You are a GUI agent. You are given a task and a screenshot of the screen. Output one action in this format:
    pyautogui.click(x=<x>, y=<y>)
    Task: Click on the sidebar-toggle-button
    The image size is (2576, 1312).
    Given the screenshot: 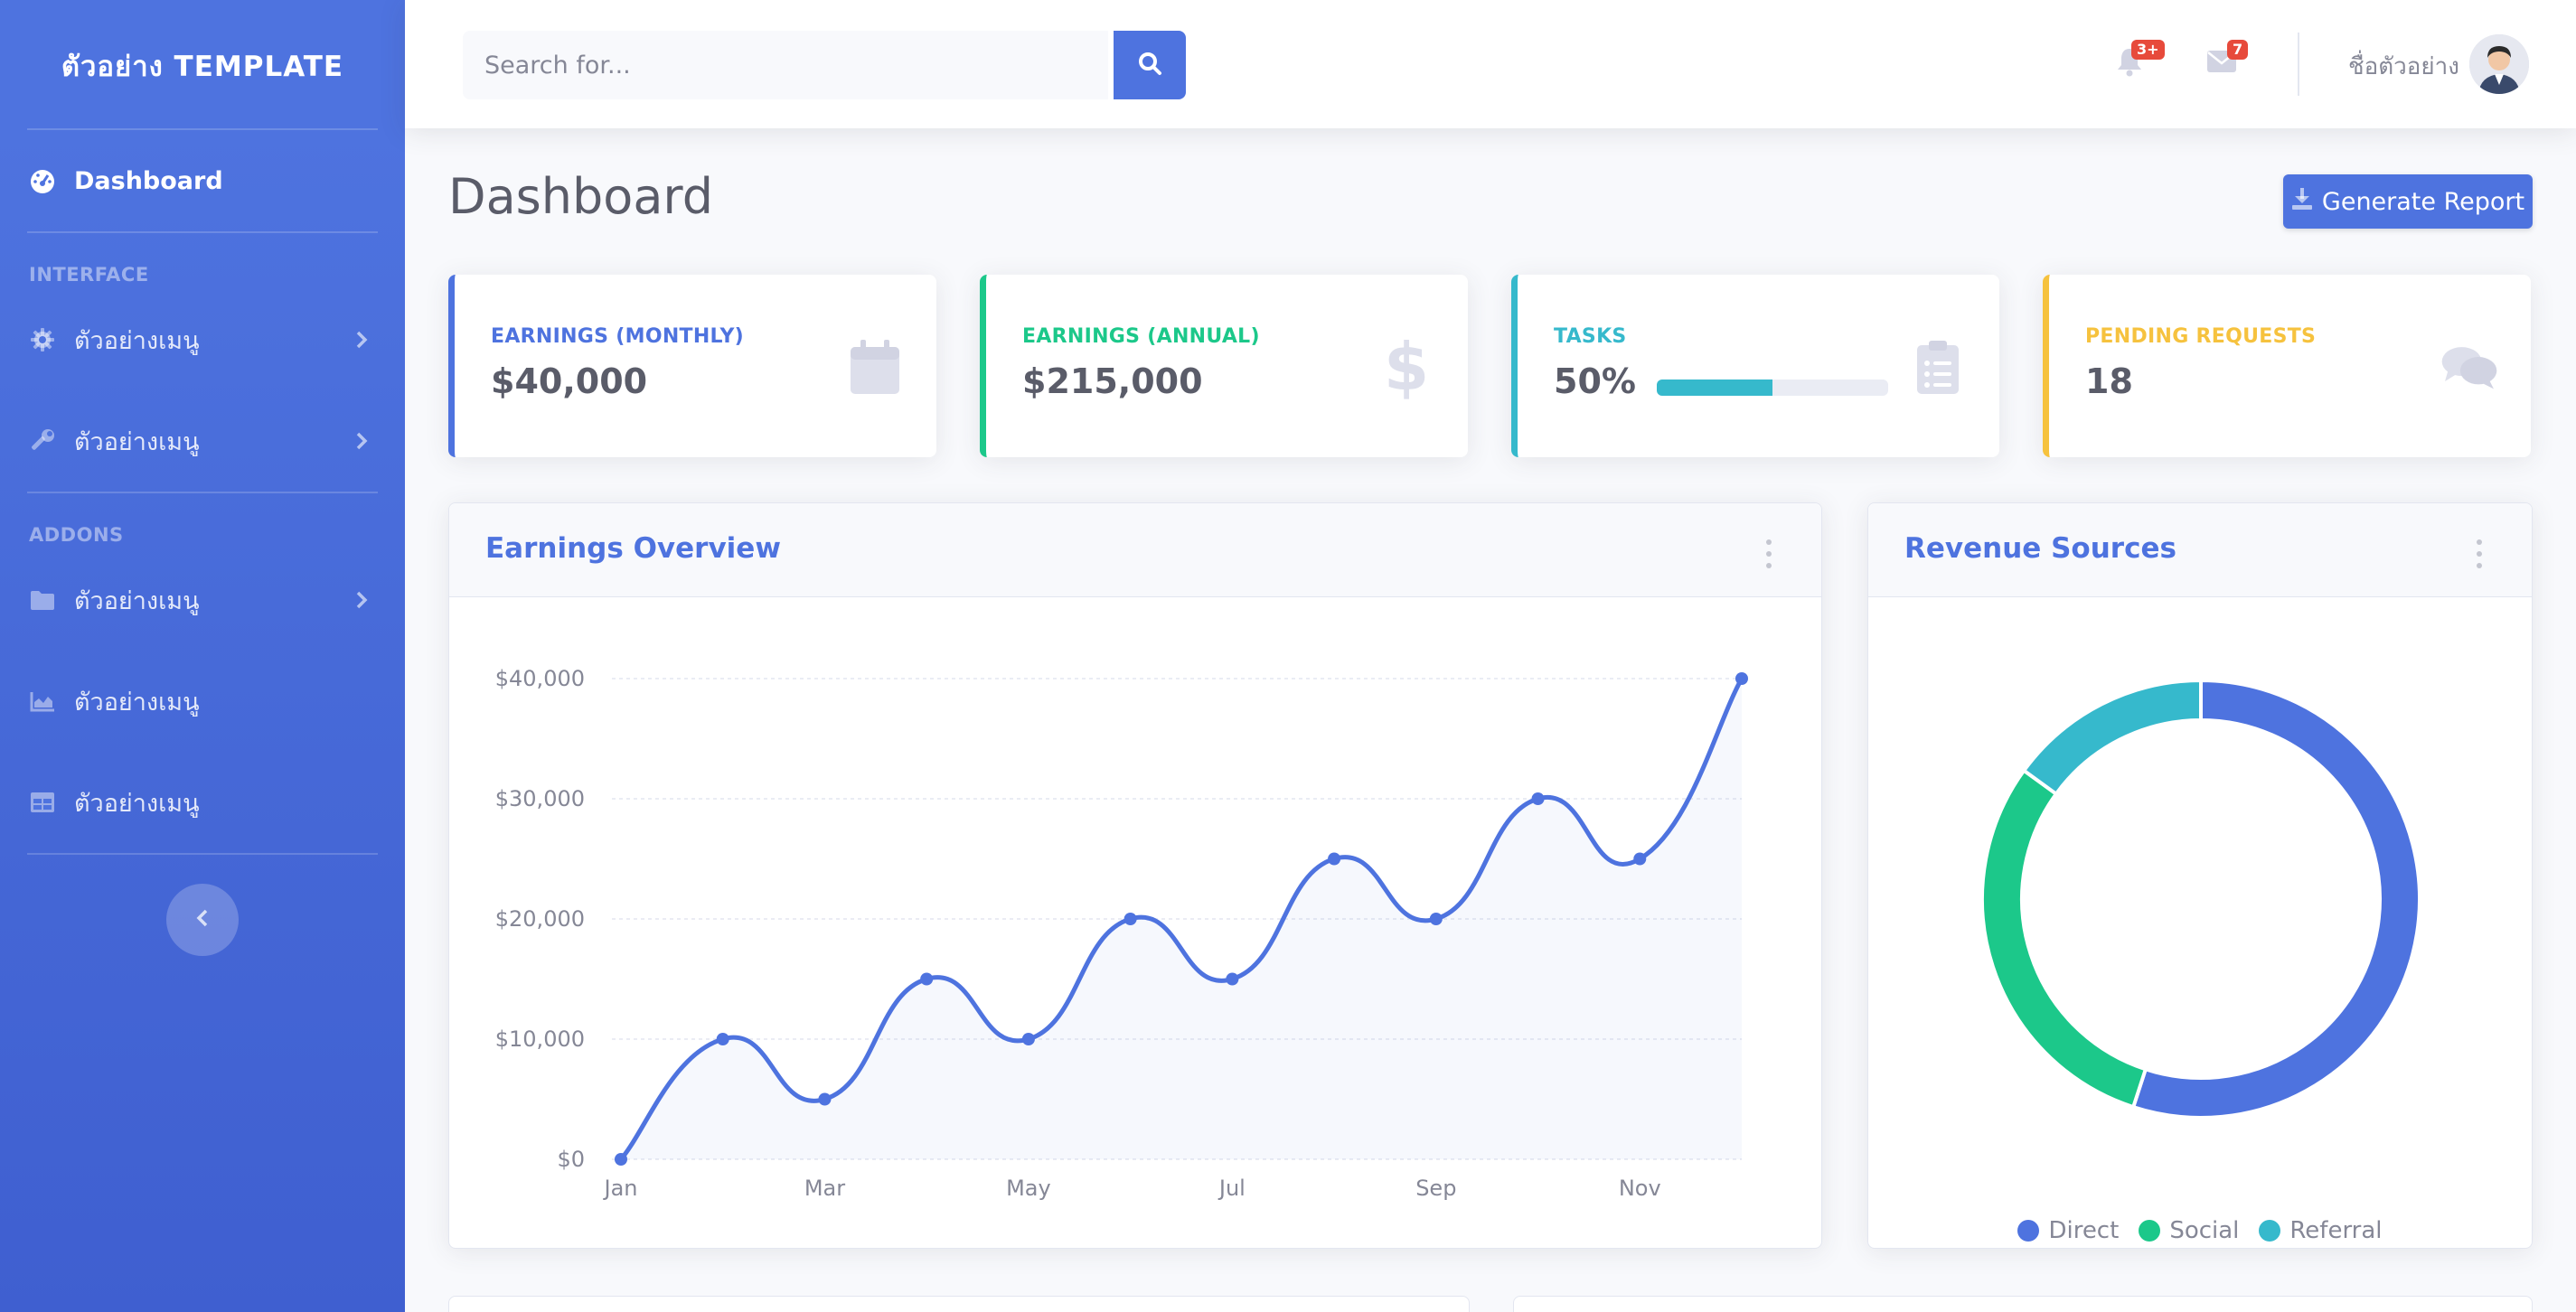 What is the action you would take?
    pyautogui.click(x=202, y=920)
    